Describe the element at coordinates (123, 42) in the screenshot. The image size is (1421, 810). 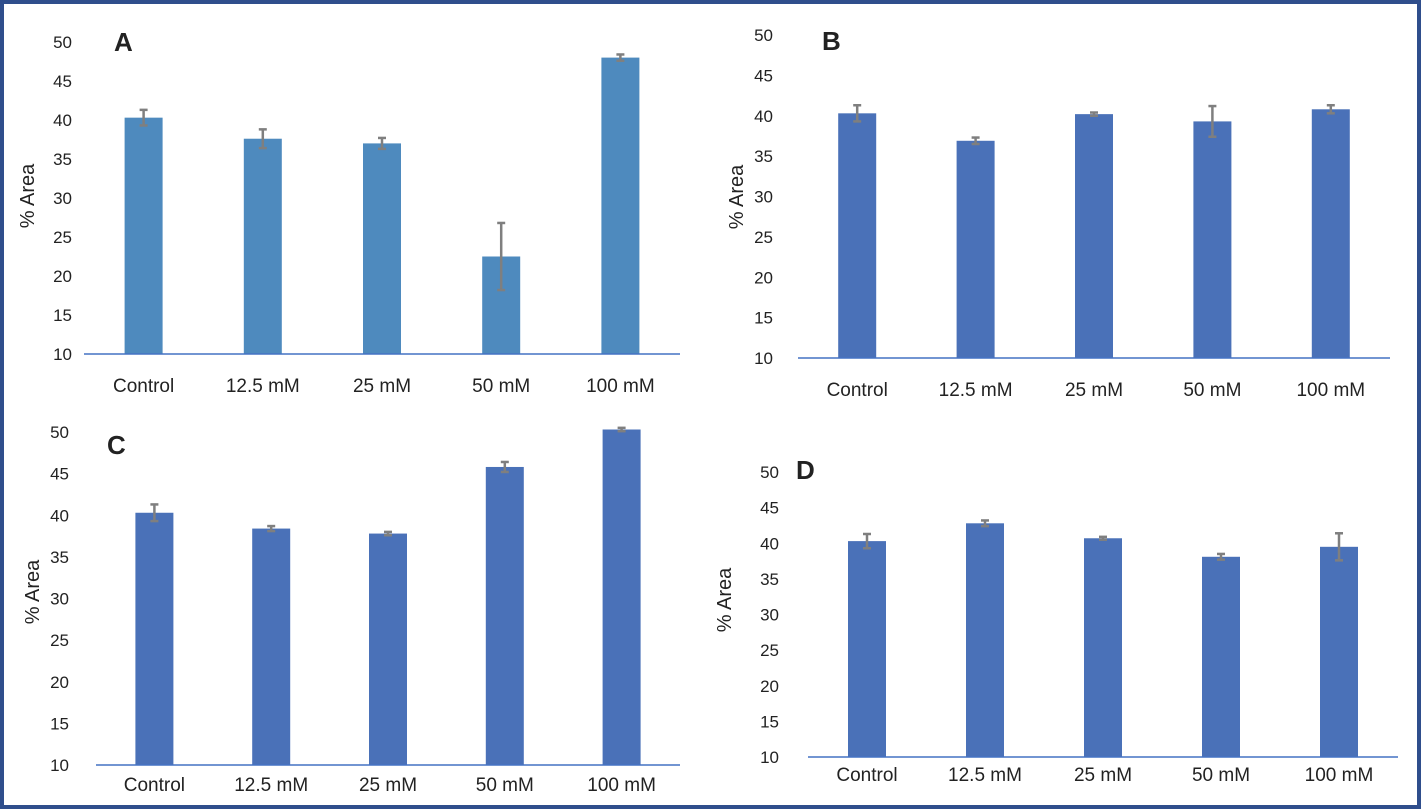
I see `panel-label: A` at that location.